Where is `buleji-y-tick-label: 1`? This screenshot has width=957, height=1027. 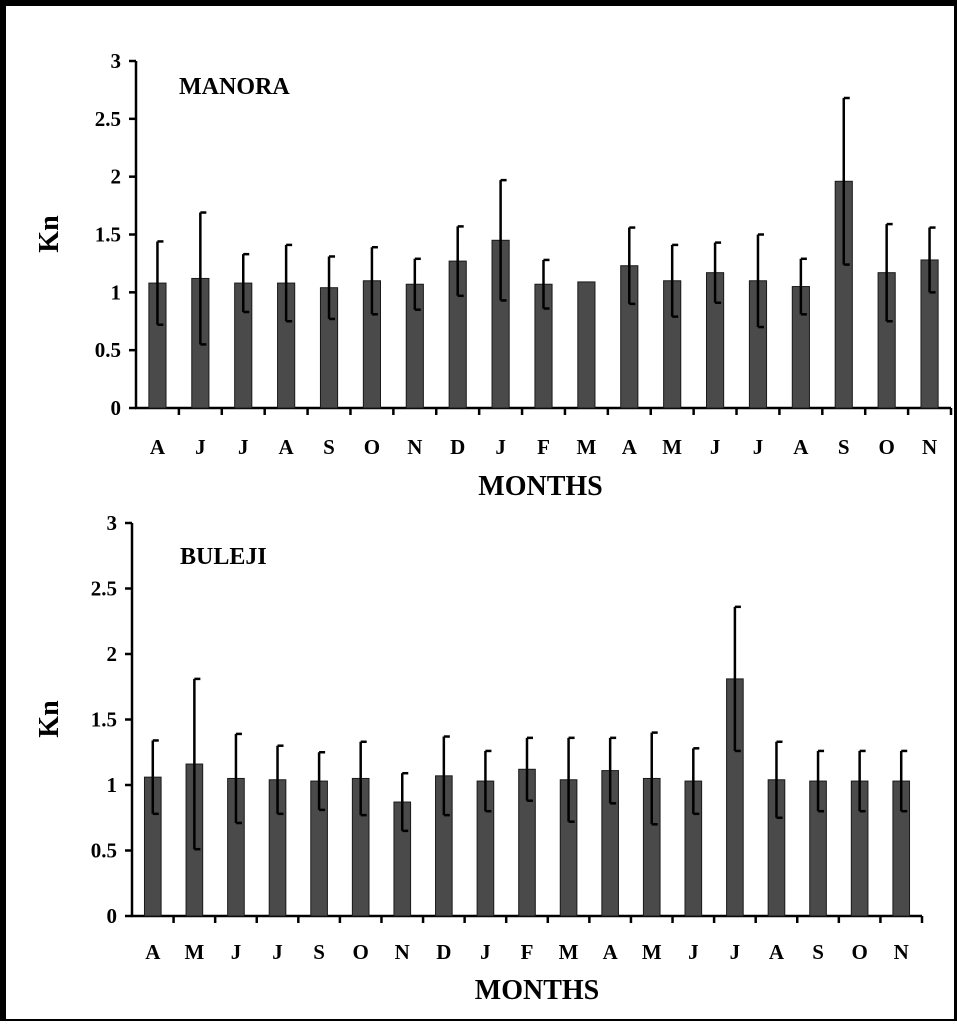 buleji-y-tick-label: 1 is located at coordinates (112, 785).